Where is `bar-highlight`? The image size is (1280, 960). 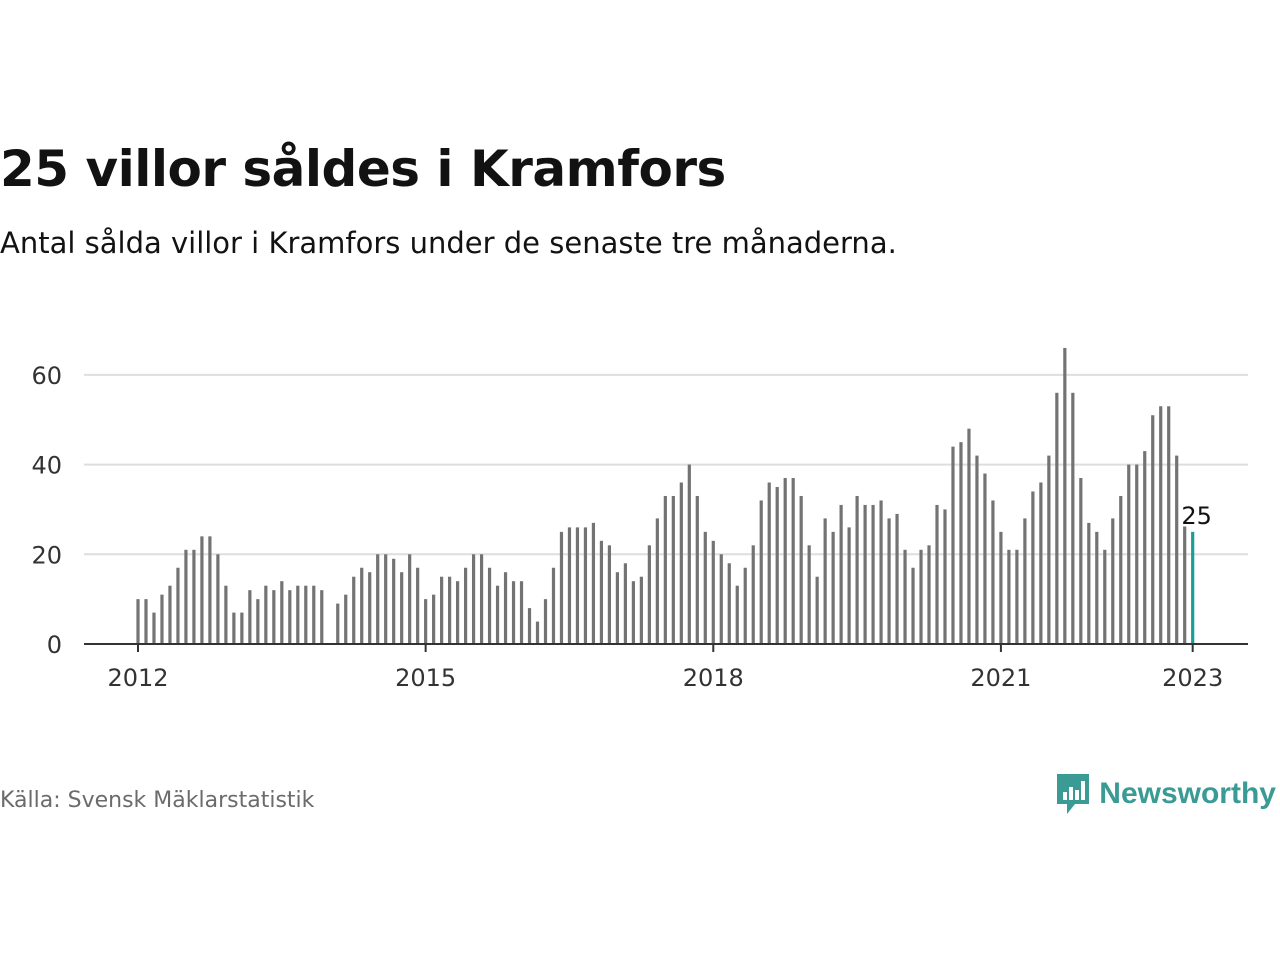 bar-highlight is located at coordinates (1193, 587).